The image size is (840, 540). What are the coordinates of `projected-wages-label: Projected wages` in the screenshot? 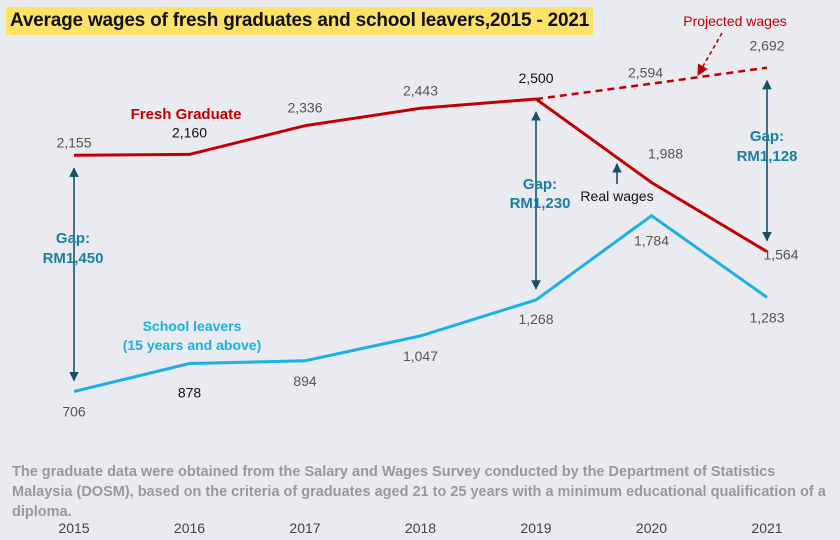 It's located at (735, 21).